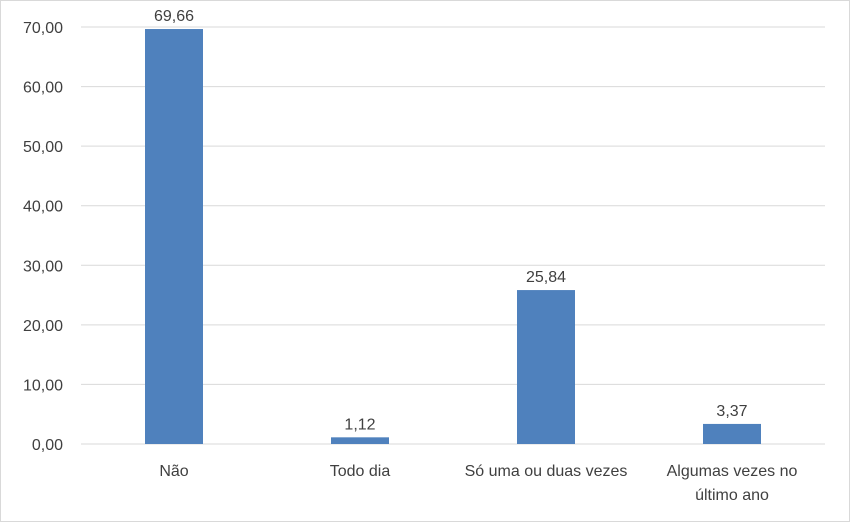 This screenshot has width=850, height=523. What do you see at coordinates (43, 207) in the screenshot?
I see `y-tick-label: 40,00` at bounding box center [43, 207].